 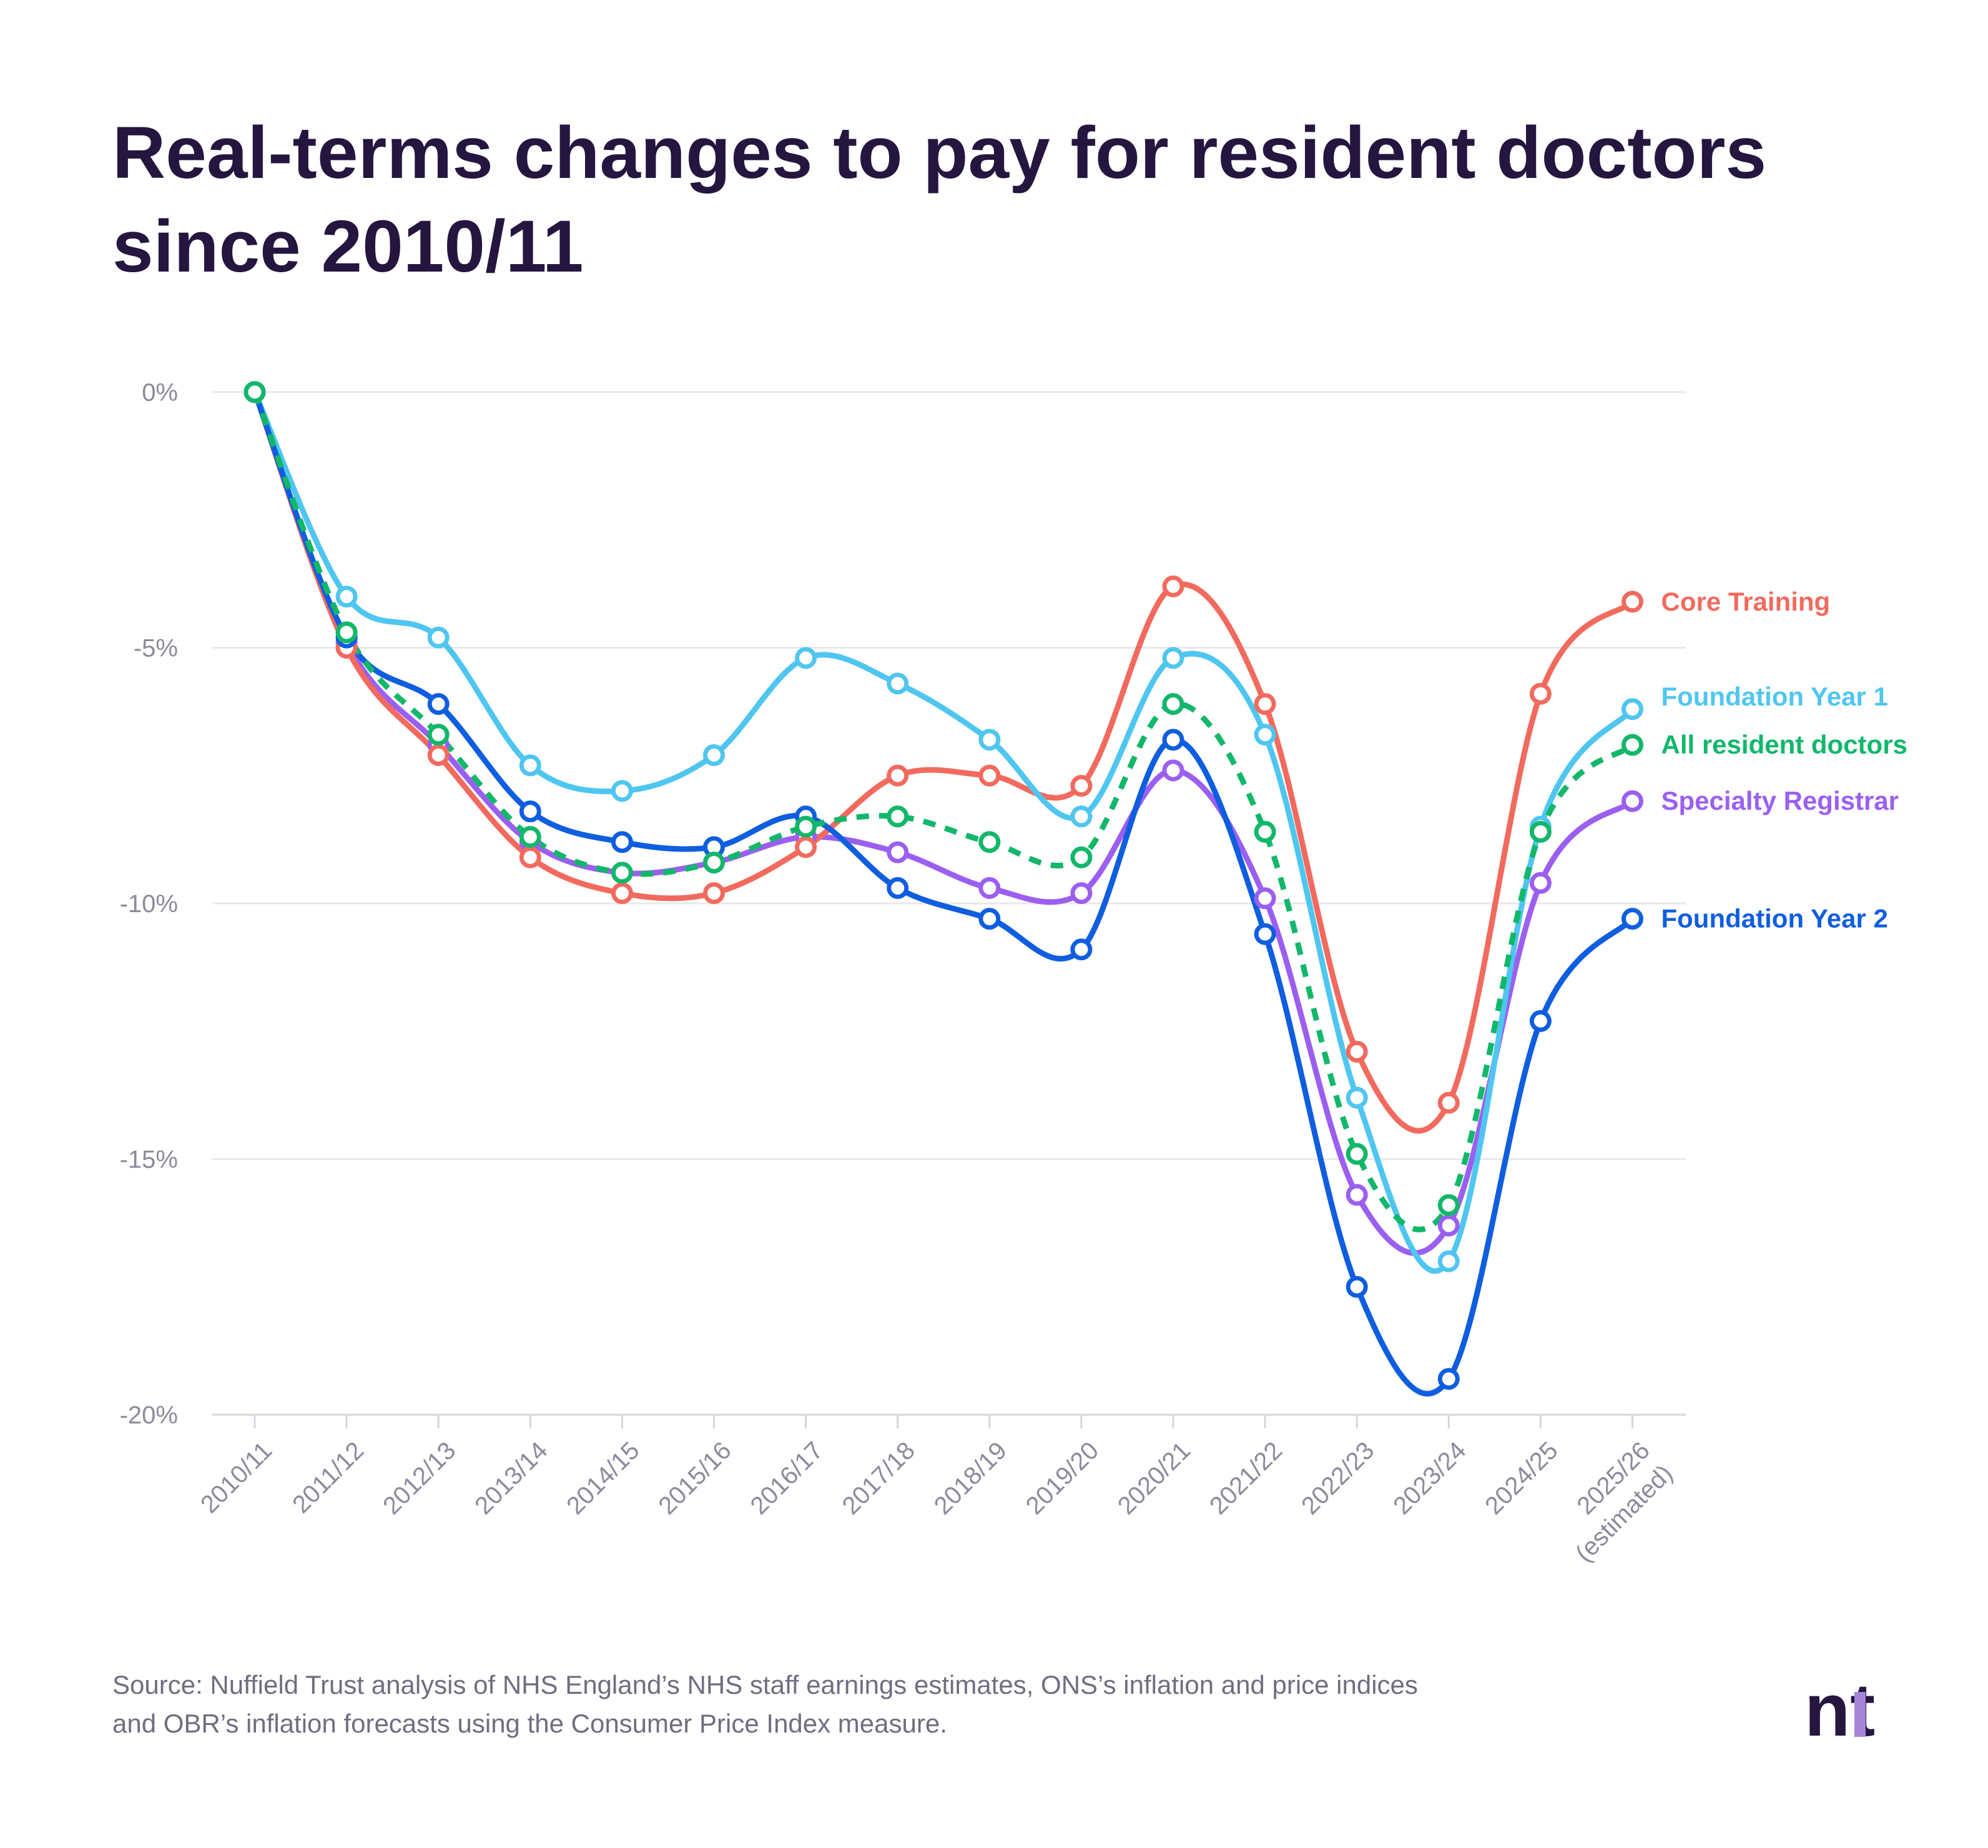 I want to click on x-tick-label: 2016/17, so click(x=787, y=1478).